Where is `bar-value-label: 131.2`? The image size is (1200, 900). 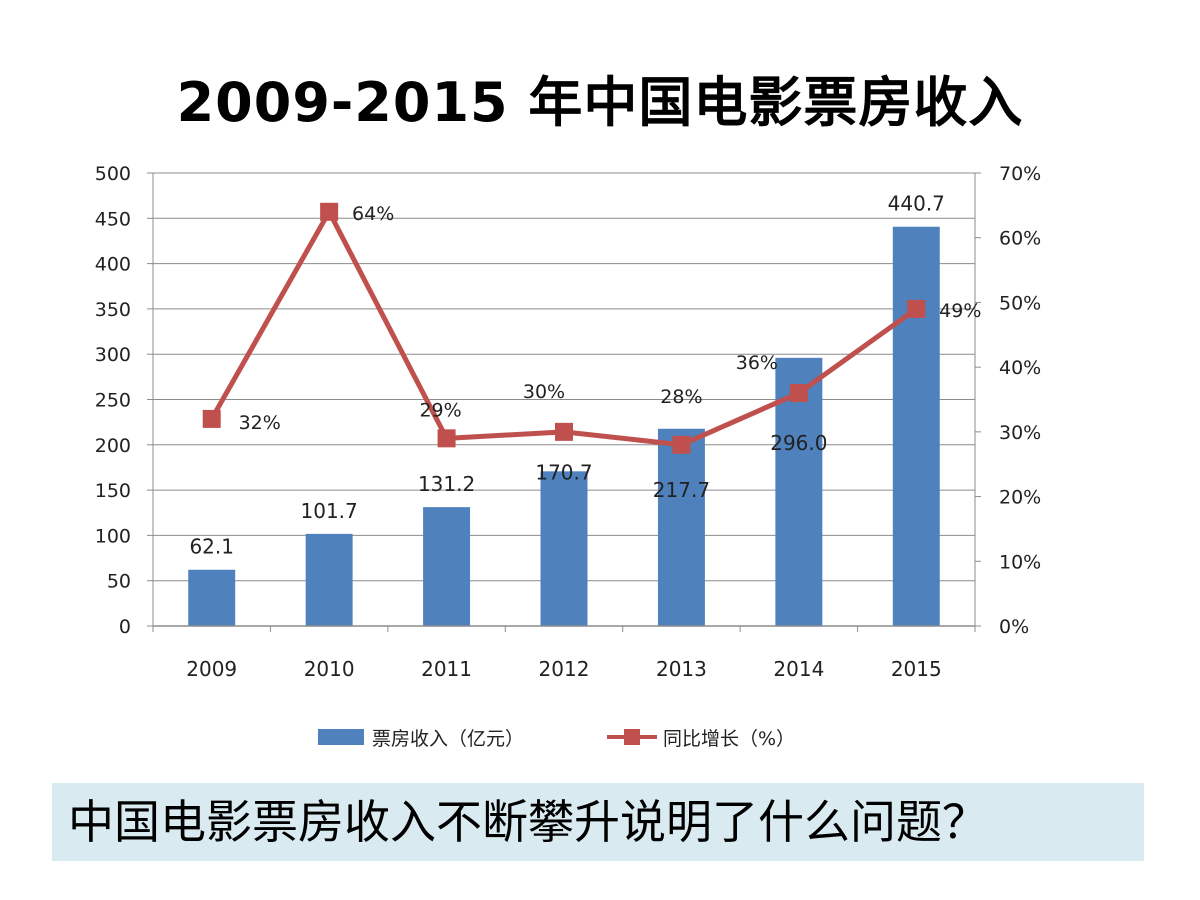 bar-value-label: 131.2 is located at coordinates (446, 484).